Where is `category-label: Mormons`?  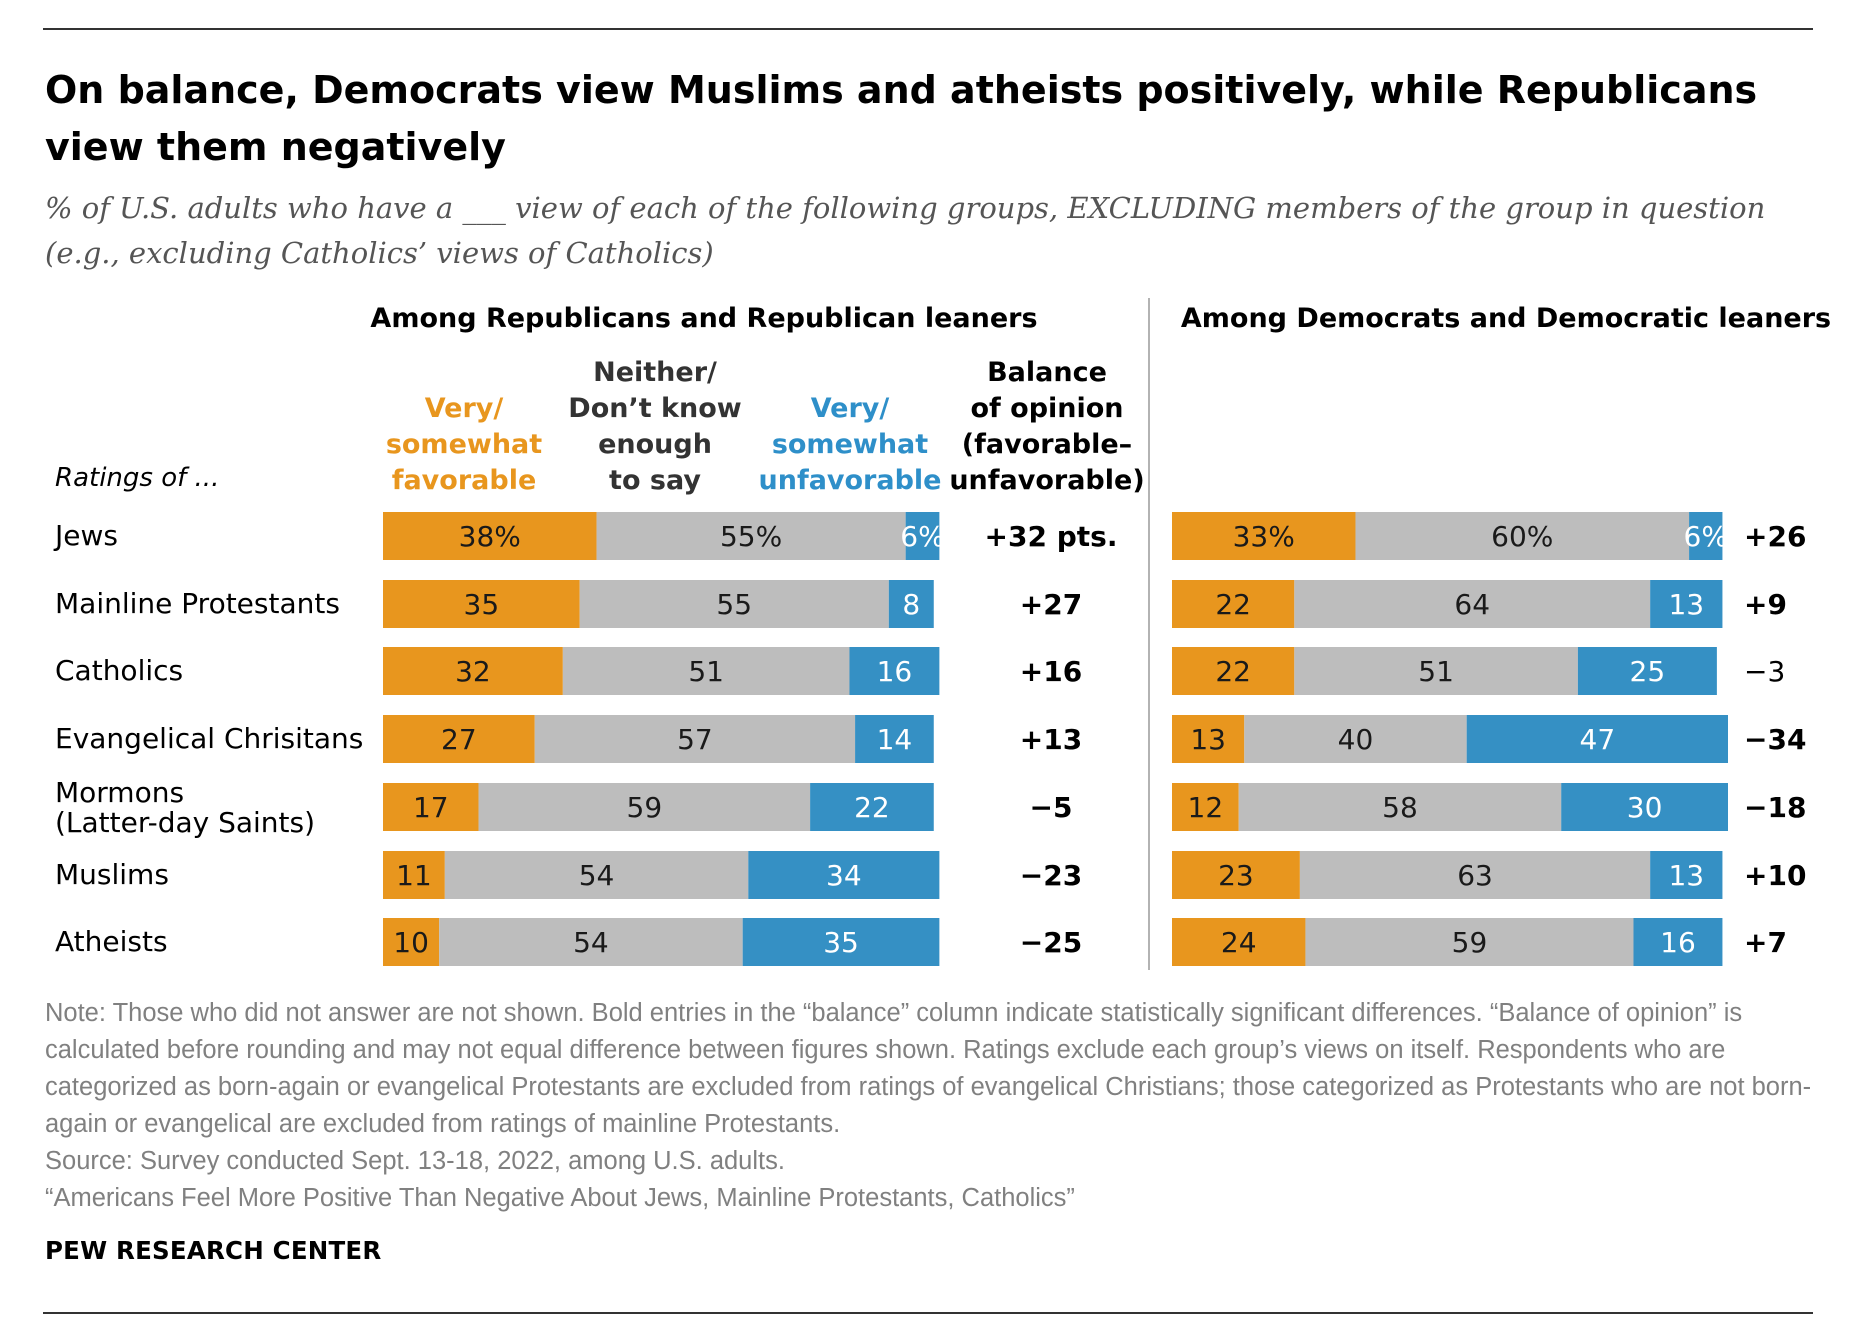 category-label: Mormons is located at coordinates (119, 792).